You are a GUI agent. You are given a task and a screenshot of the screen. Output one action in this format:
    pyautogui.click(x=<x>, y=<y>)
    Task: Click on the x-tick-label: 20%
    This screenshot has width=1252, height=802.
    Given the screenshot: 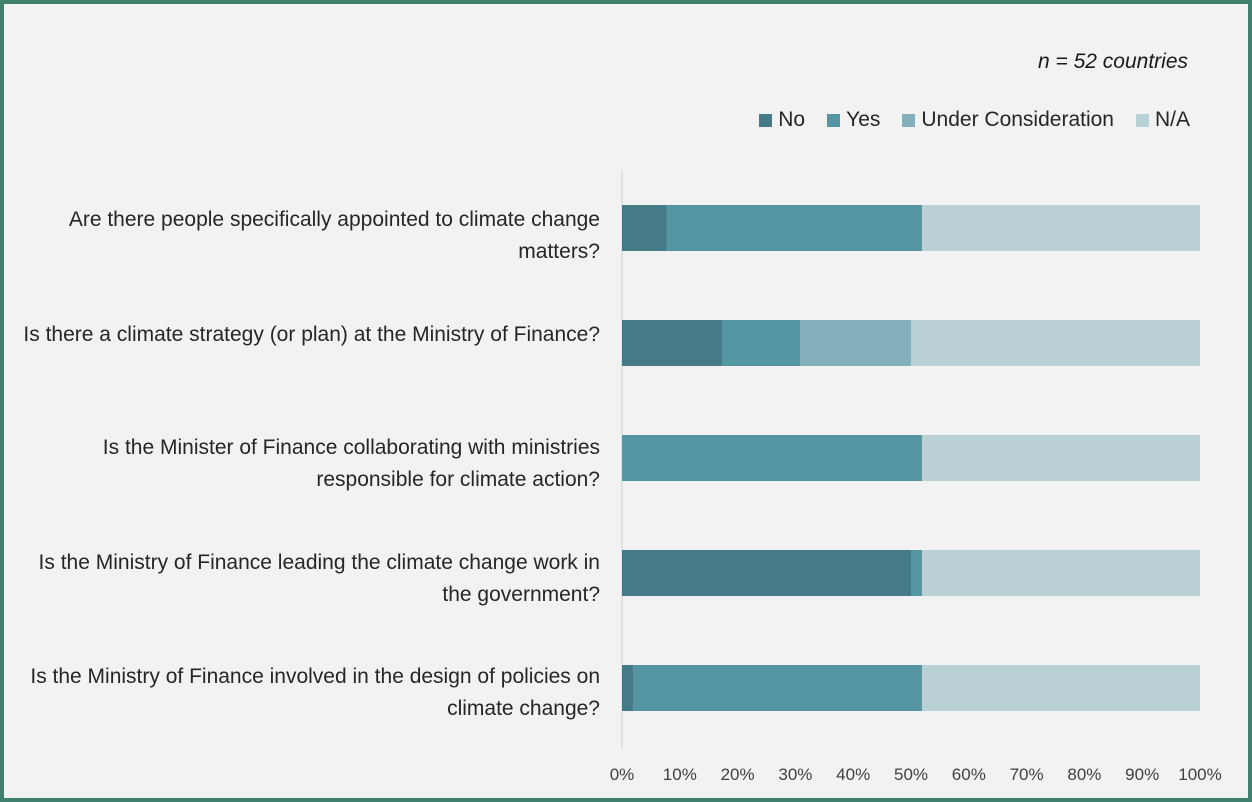 What is the action you would take?
    pyautogui.click(x=738, y=774)
    